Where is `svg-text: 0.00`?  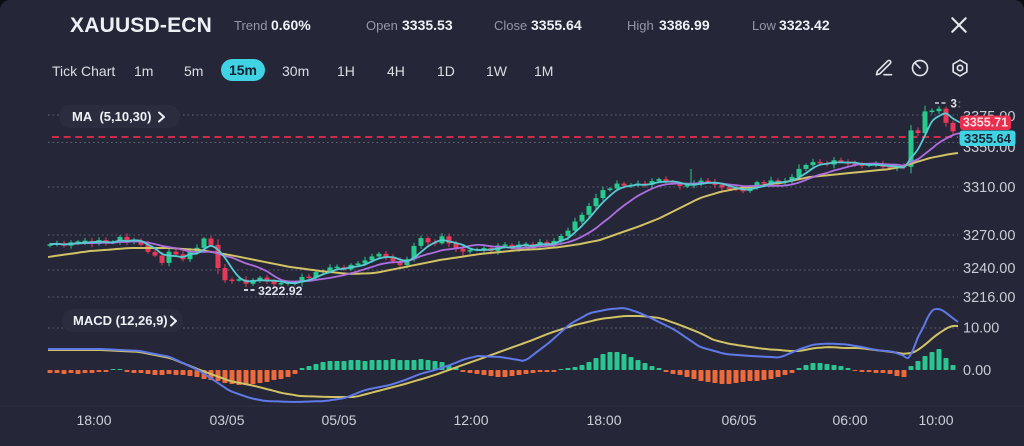
svg-text: 0.00 is located at coordinates (977, 371).